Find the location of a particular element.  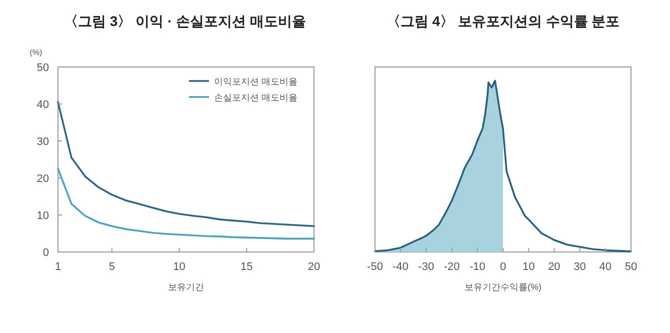

y-tick-label: 50 is located at coordinates (42, 68).